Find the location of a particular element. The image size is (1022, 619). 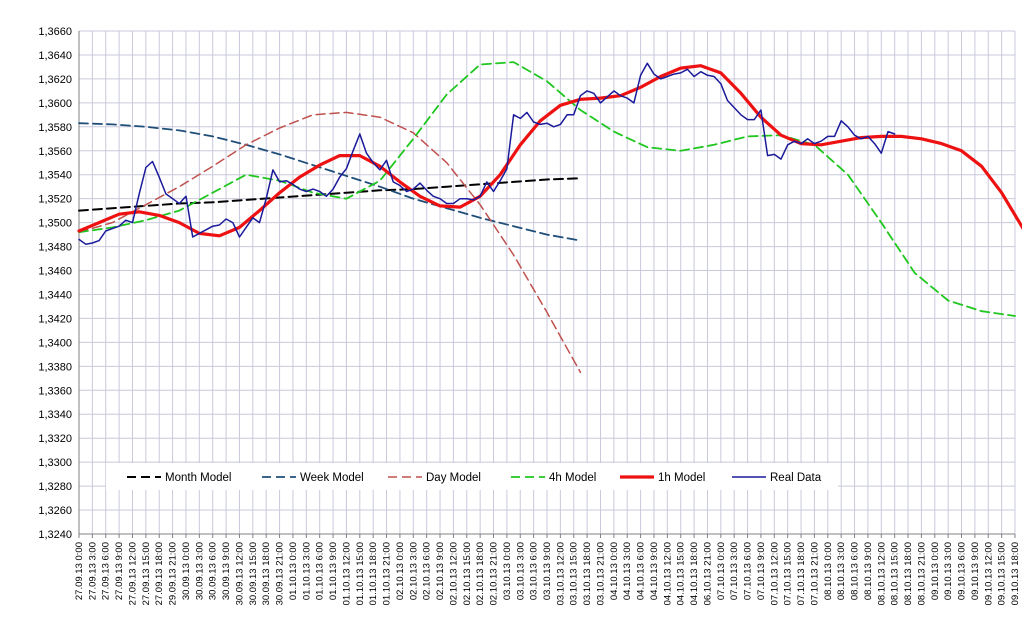

x-tick-label: 03.10.13 21:00 is located at coordinates (600, 573).